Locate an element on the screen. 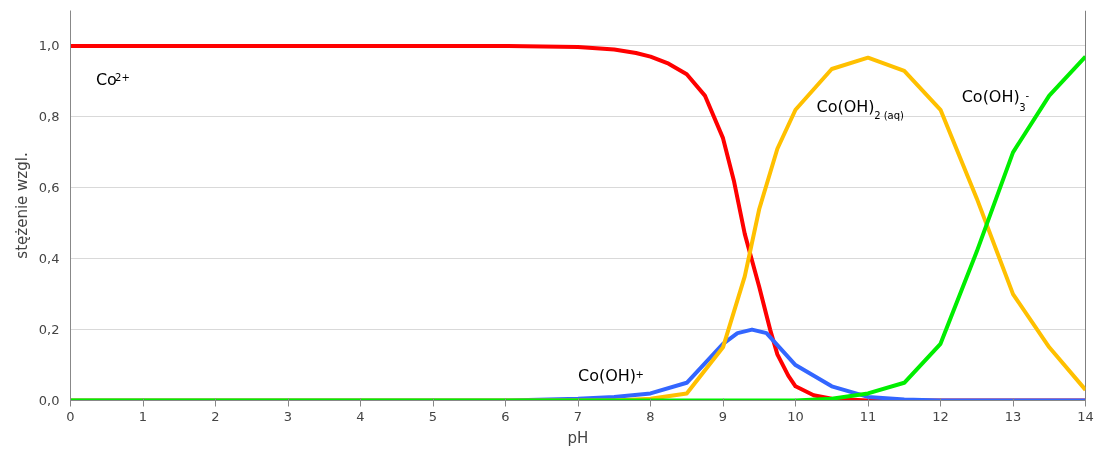  y-tick-label: 1,0 is located at coordinates (49, 46).